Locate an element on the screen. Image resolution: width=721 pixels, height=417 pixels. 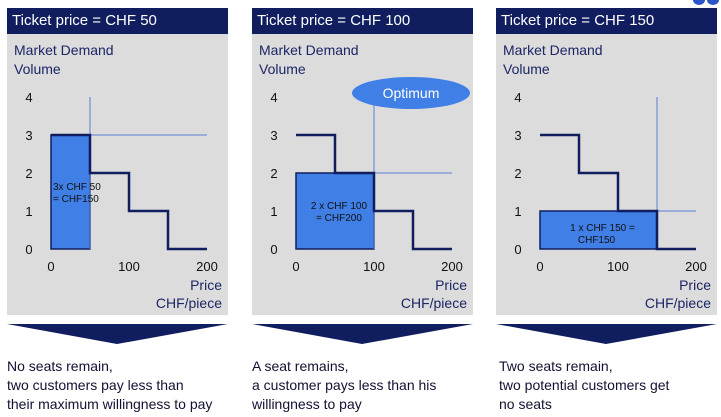
revenue-label-line1: 3x CHF 50 is located at coordinates (77, 187).